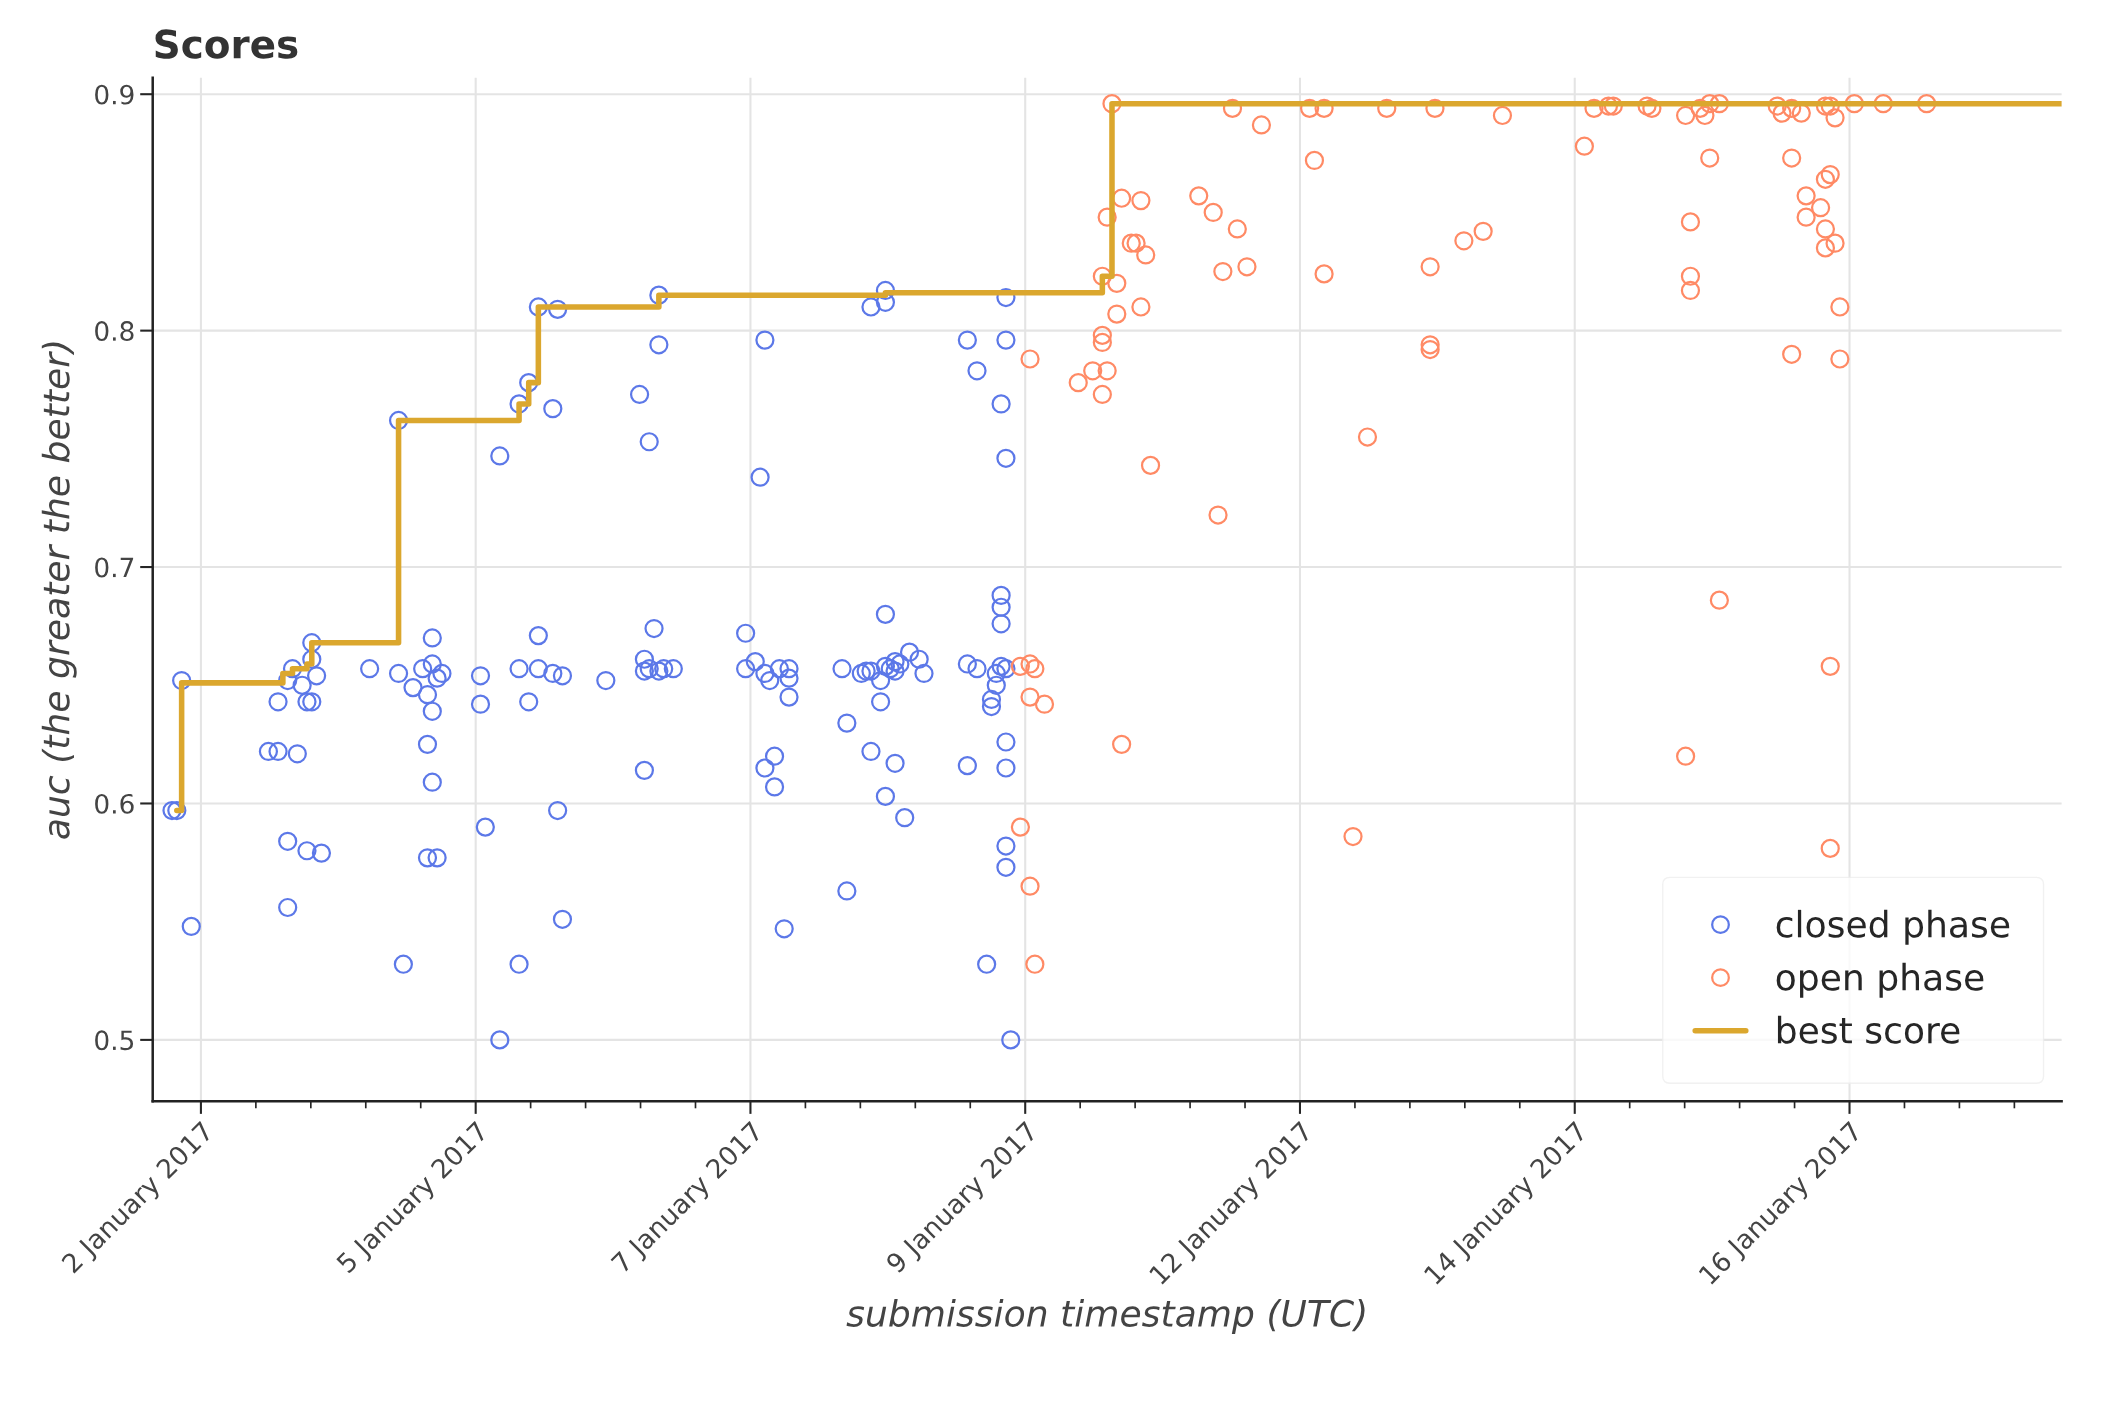  Describe the element at coordinates (114, 1040) in the screenshot. I see `y-tick-label: 0.5` at that location.